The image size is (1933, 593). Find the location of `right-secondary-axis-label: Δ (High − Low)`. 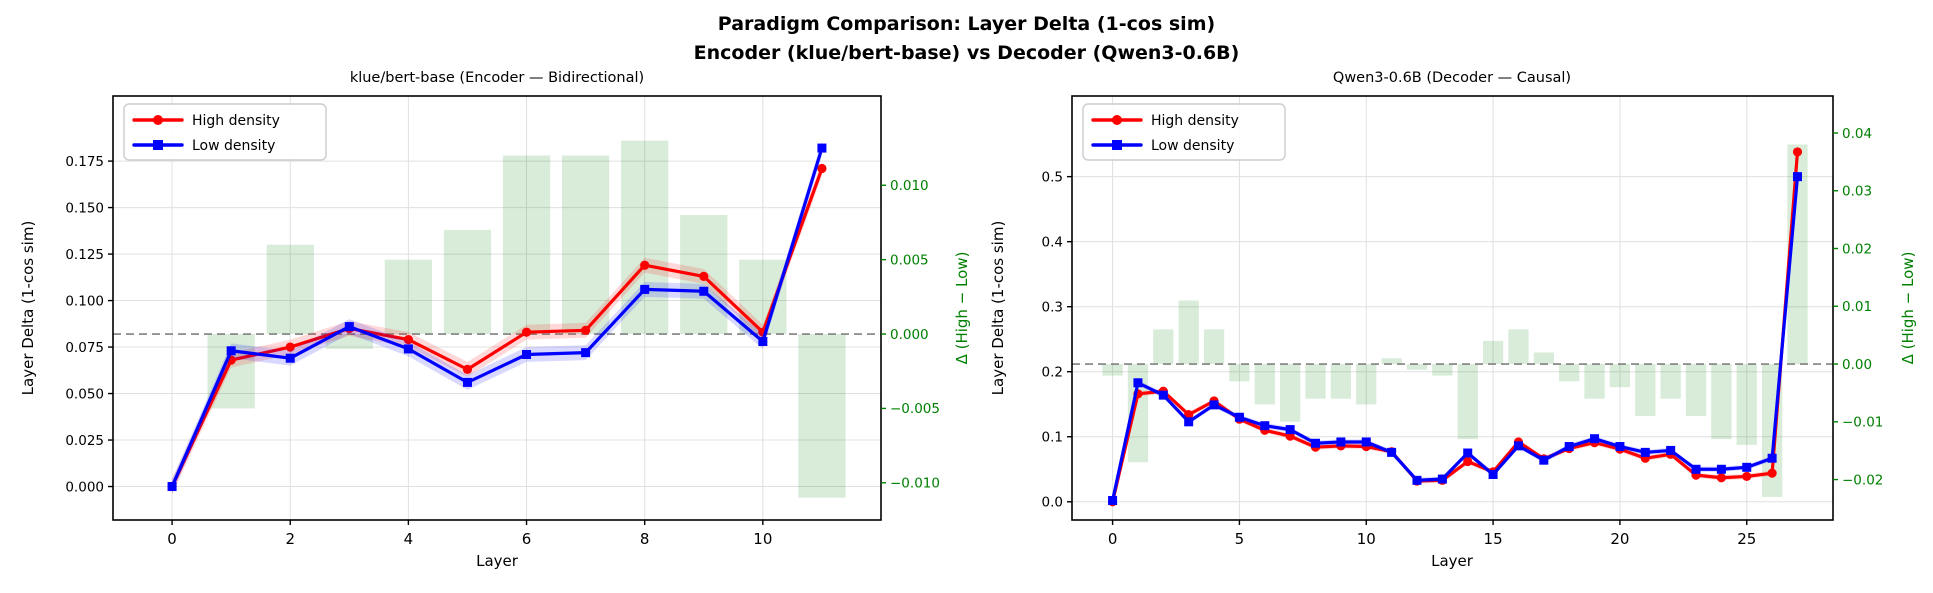

right-secondary-axis-label: Δ (High − Low) is located at coordinates (1908, 308).